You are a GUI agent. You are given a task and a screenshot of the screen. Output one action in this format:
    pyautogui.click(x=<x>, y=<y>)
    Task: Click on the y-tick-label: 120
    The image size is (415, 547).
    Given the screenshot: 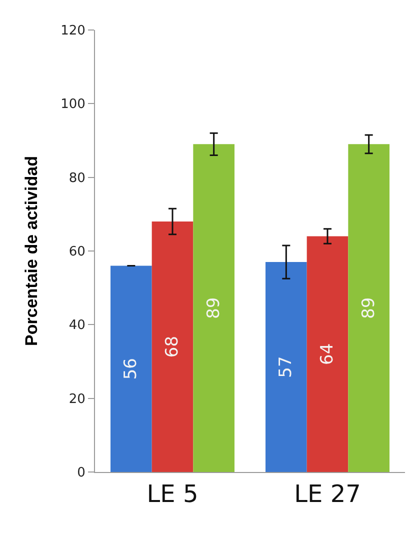 What is the action you would take?
    pyautogui.click(x=73, y=31)
    